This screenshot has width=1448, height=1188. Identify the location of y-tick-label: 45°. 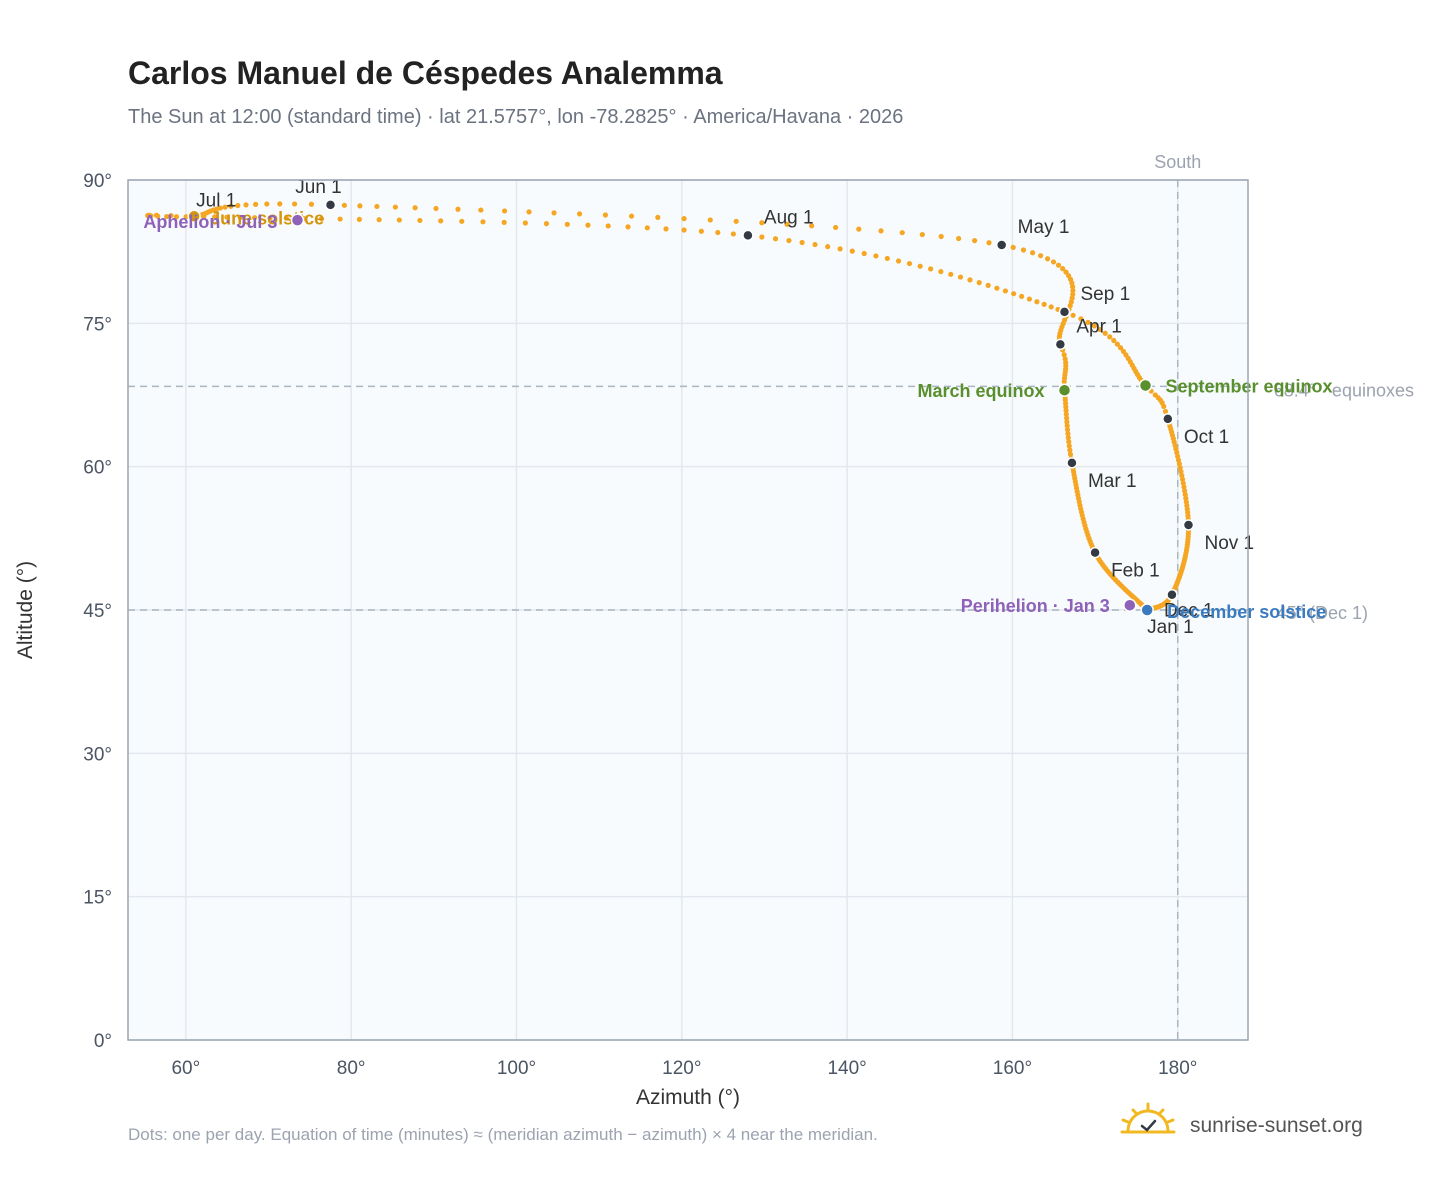
(97, 611).